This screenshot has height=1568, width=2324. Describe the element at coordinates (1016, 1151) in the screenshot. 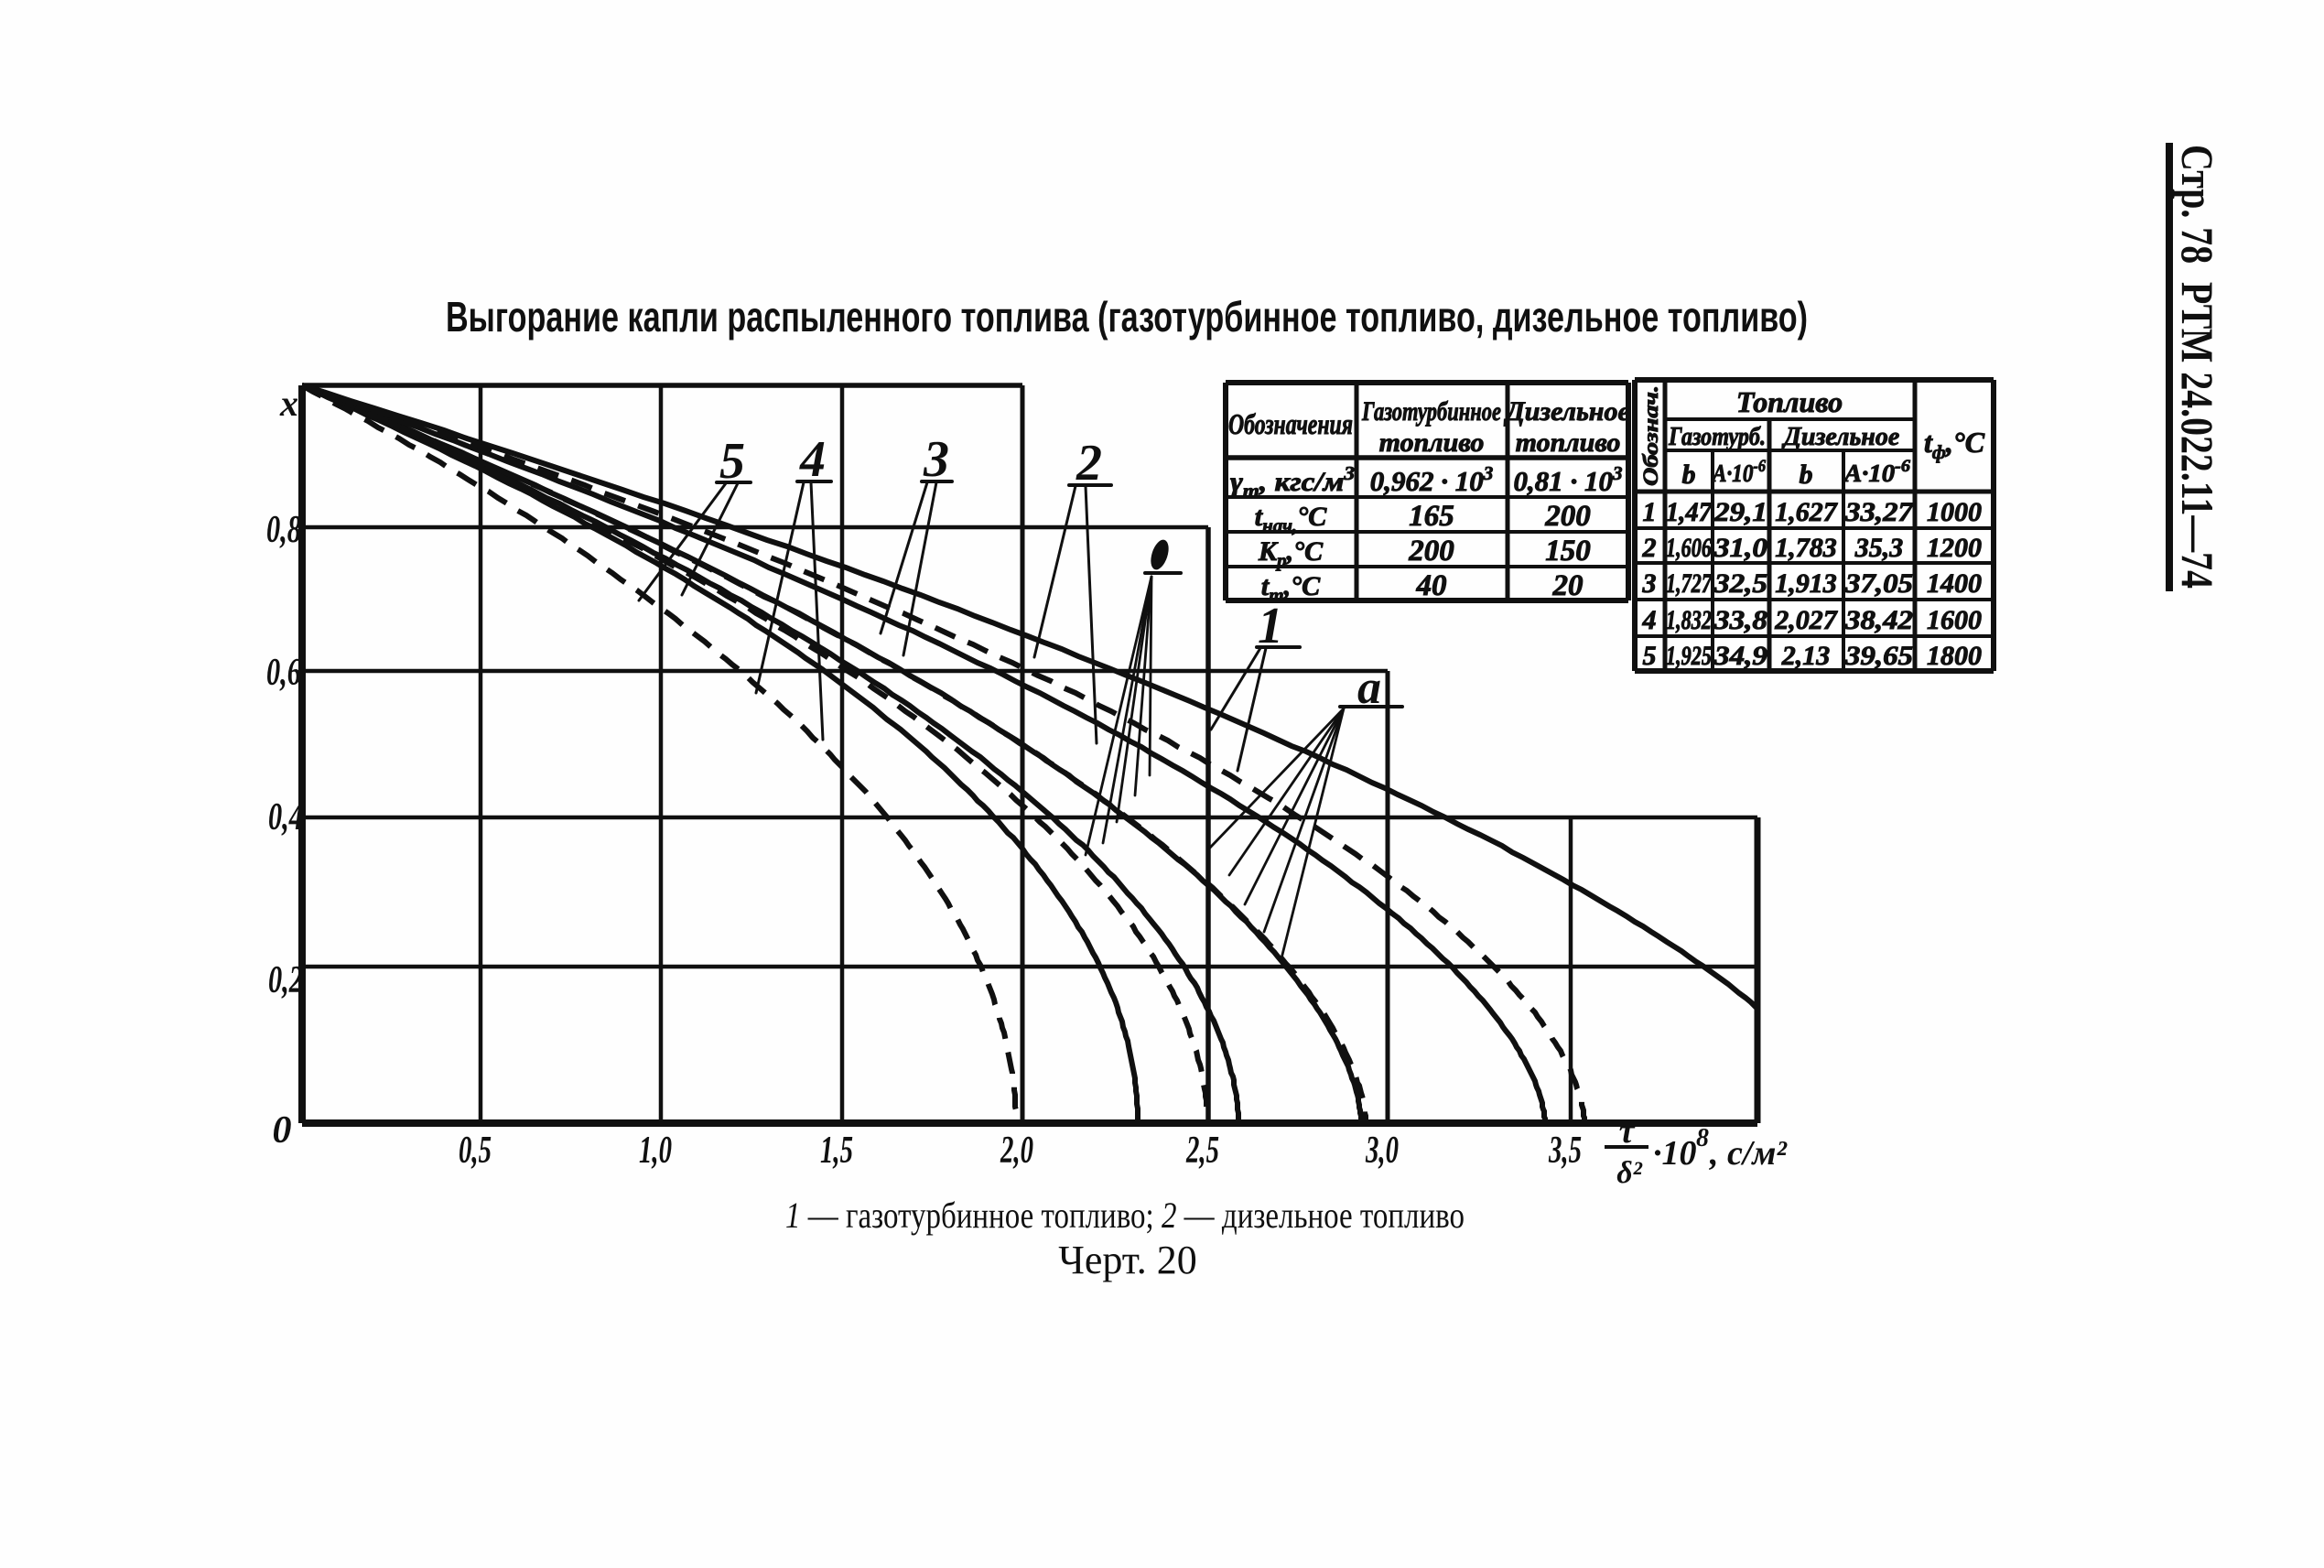

I see `svg-text: 2,0` at that location.